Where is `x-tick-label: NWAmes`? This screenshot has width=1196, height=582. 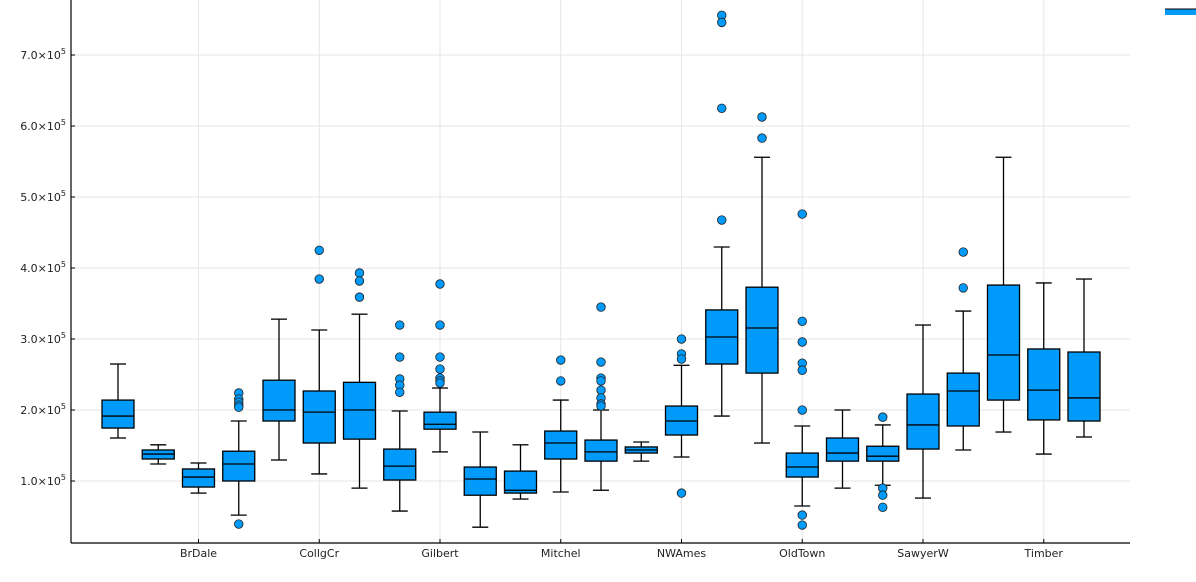
x-tick-label: NWAmes is located at coordinates (682, 553).